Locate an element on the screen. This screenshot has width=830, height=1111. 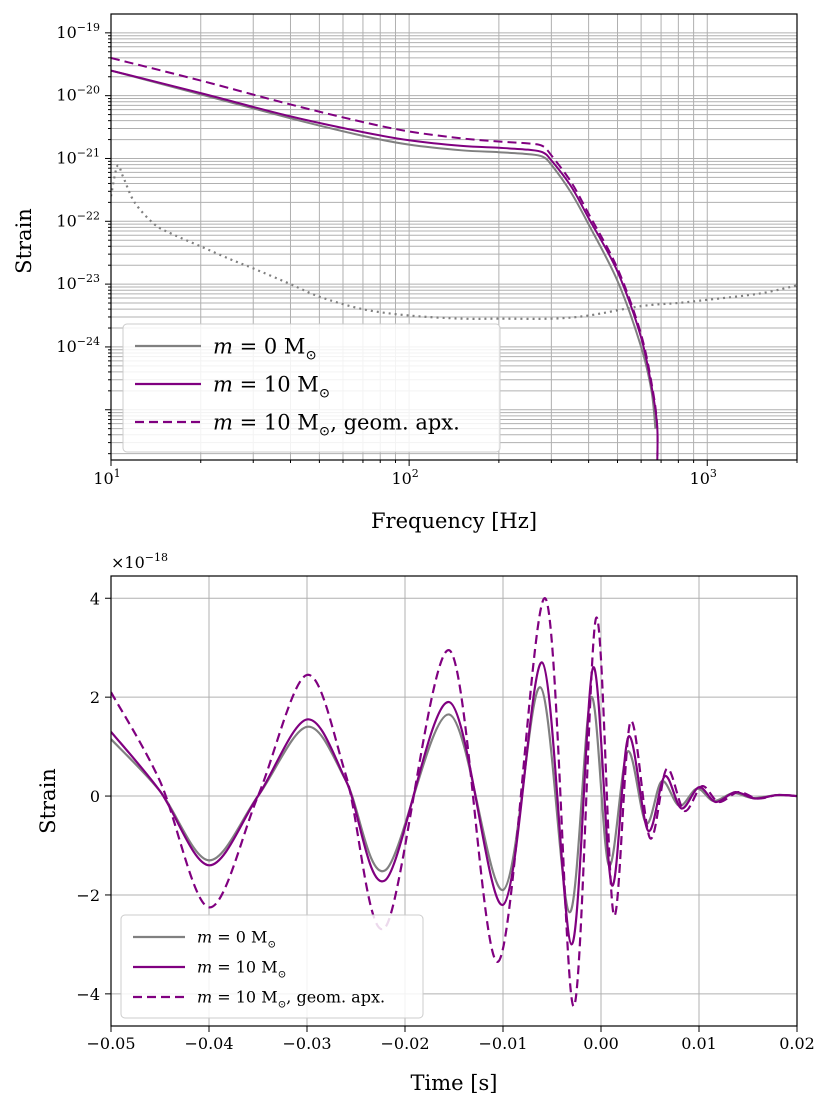
x-tick-label: 10² is located at coordinates (404, 477).